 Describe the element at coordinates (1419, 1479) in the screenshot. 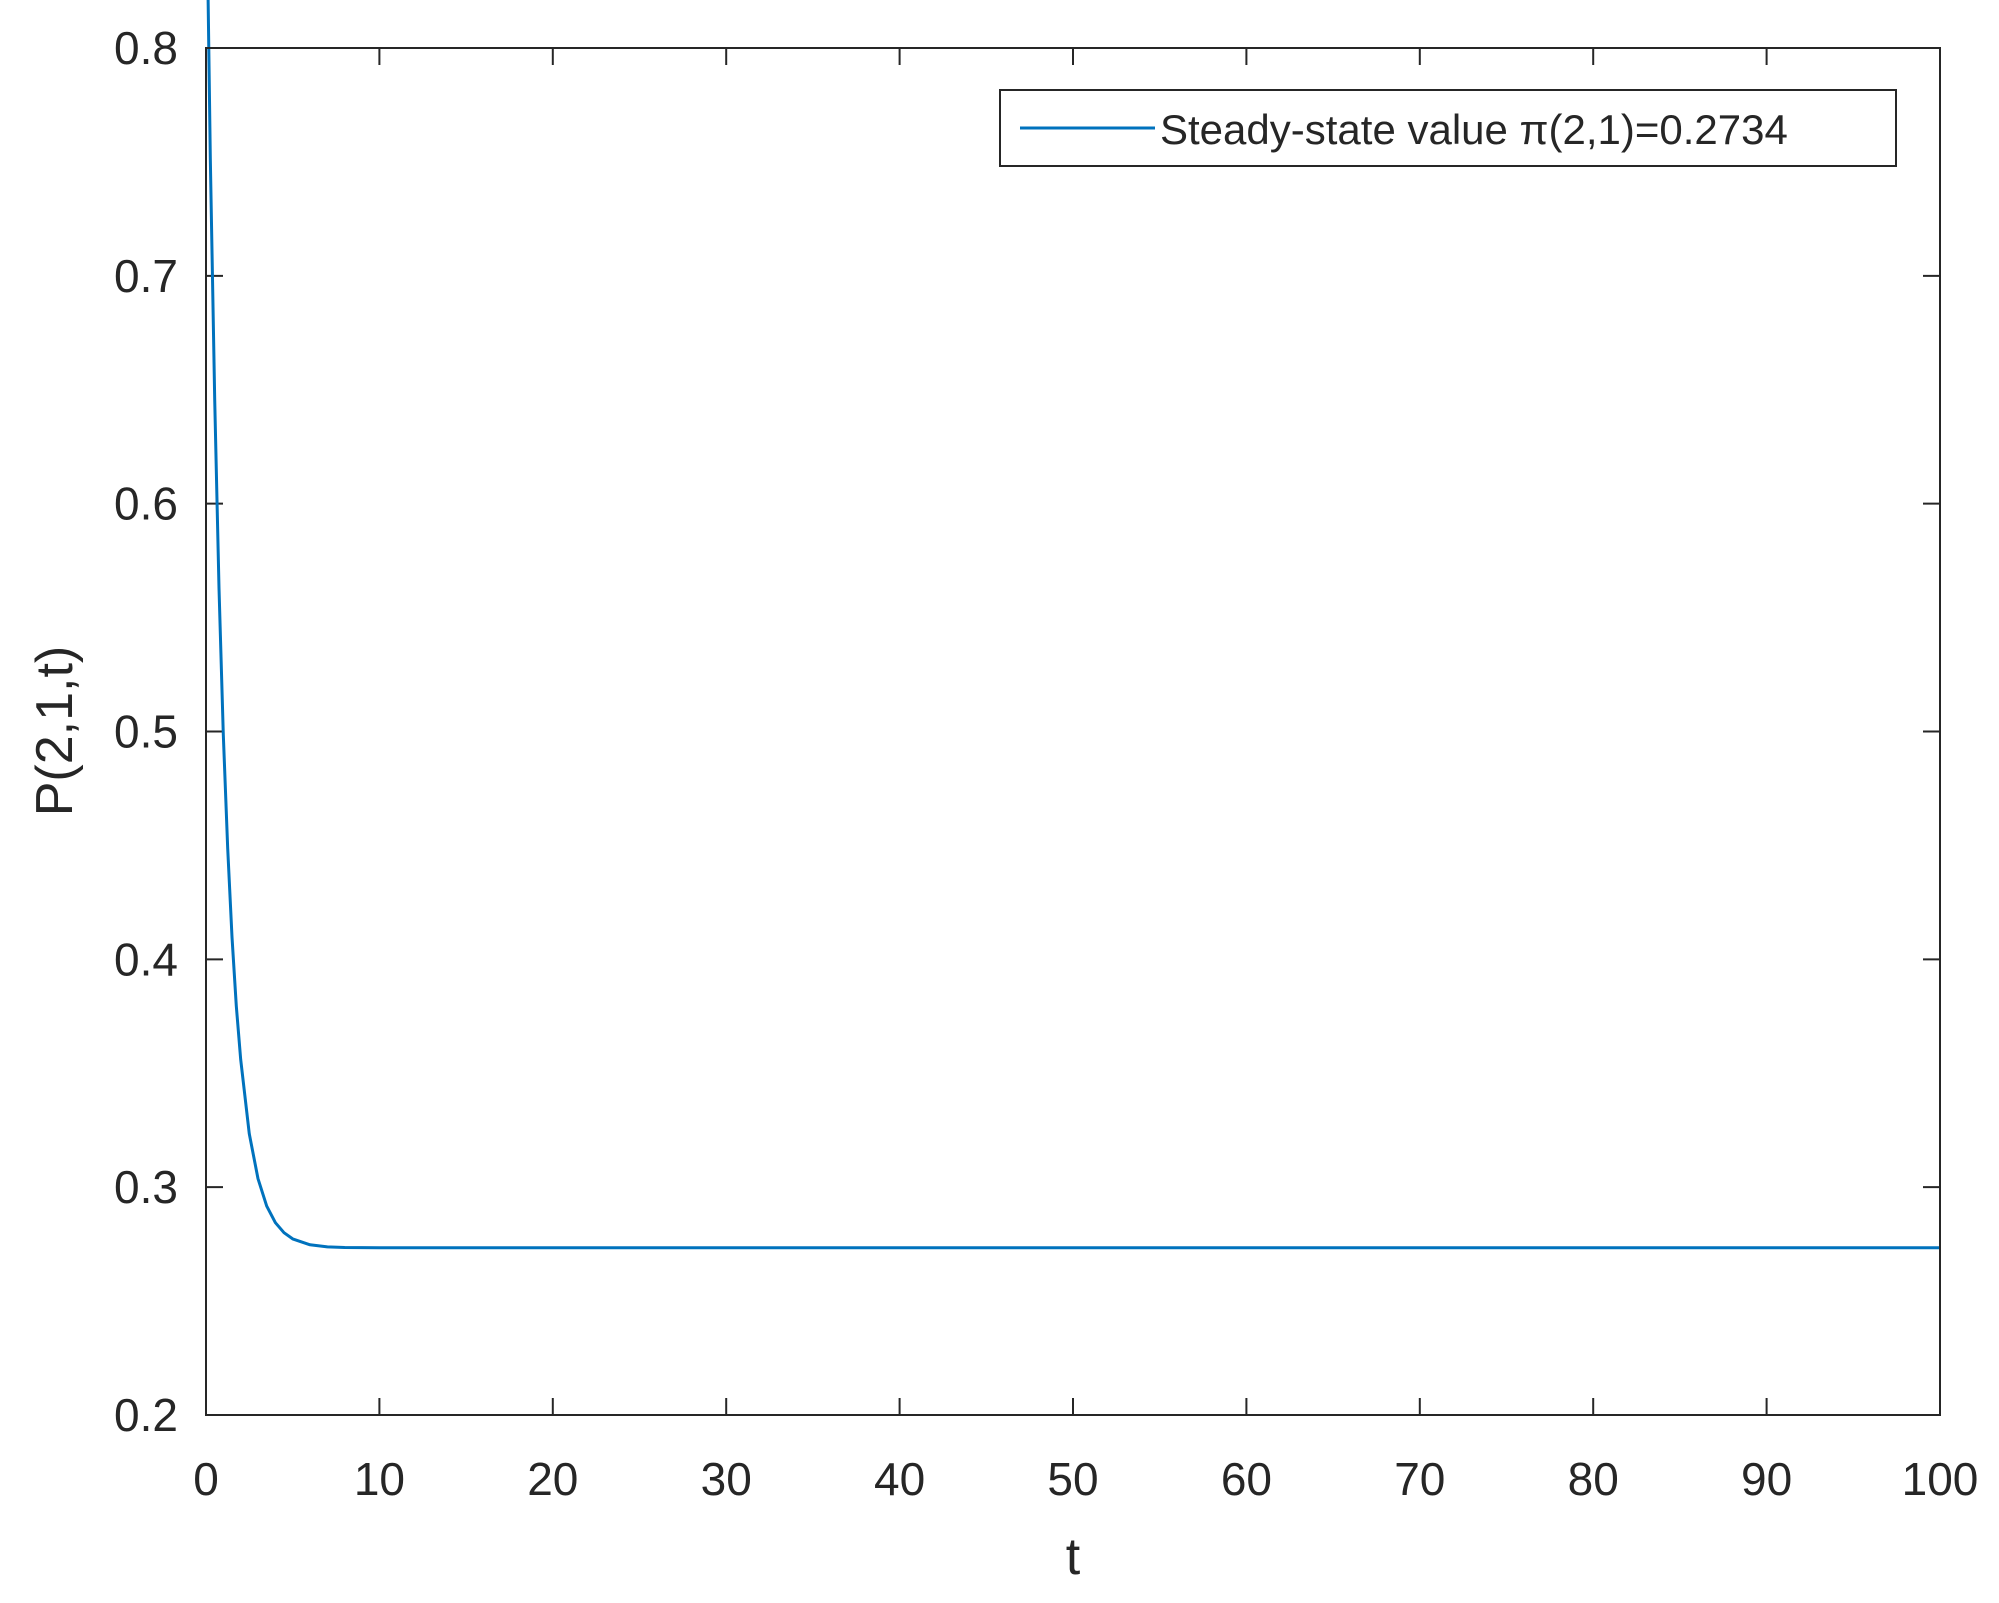

I see `x-tick-label: 70` at that location.